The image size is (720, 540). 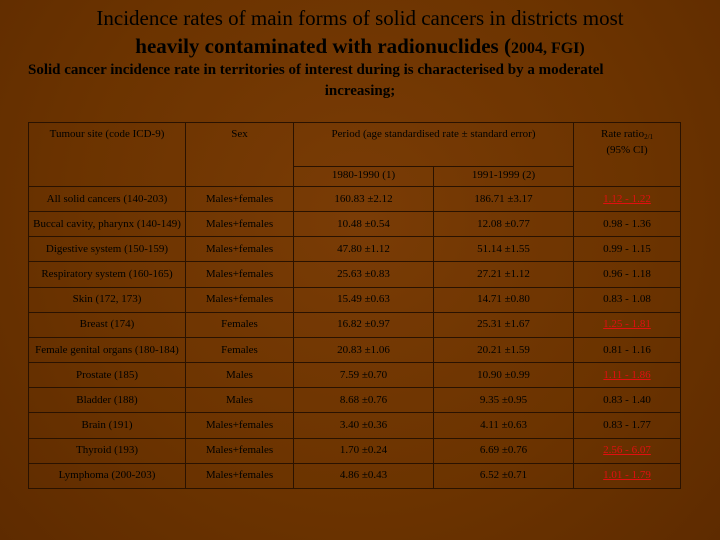 What do you see at coordinates (627, 476) in the screenshot?
I see `cell-rate-ratio: 1.01 - 1.79` at bounding box center [627, 476].